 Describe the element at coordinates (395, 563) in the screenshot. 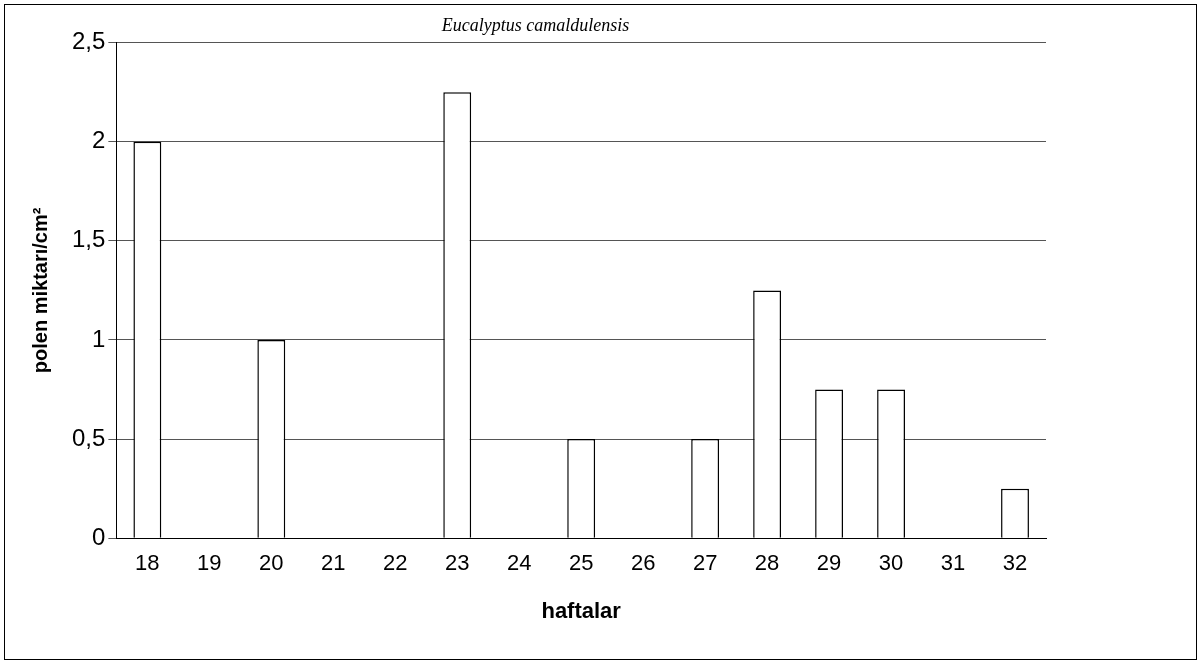

I see `x-tick-label: 22` at that location.